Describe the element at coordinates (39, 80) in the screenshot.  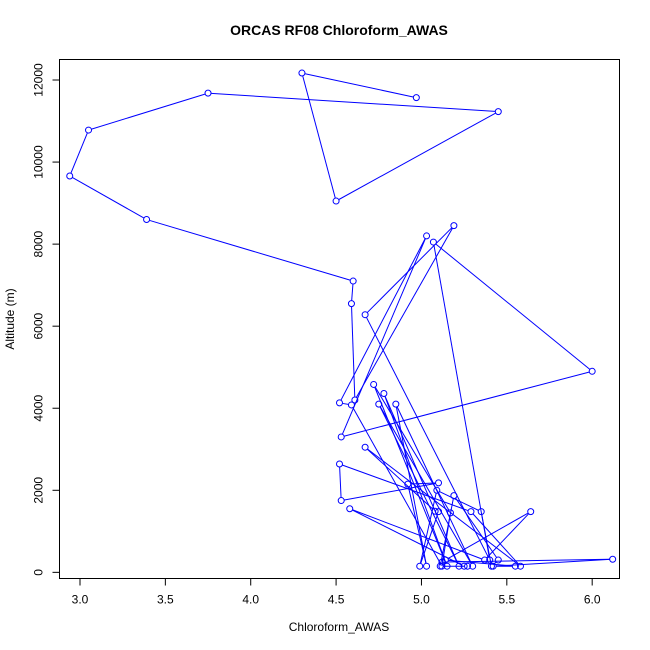
I see `y-tick-label: 12000` at that location.